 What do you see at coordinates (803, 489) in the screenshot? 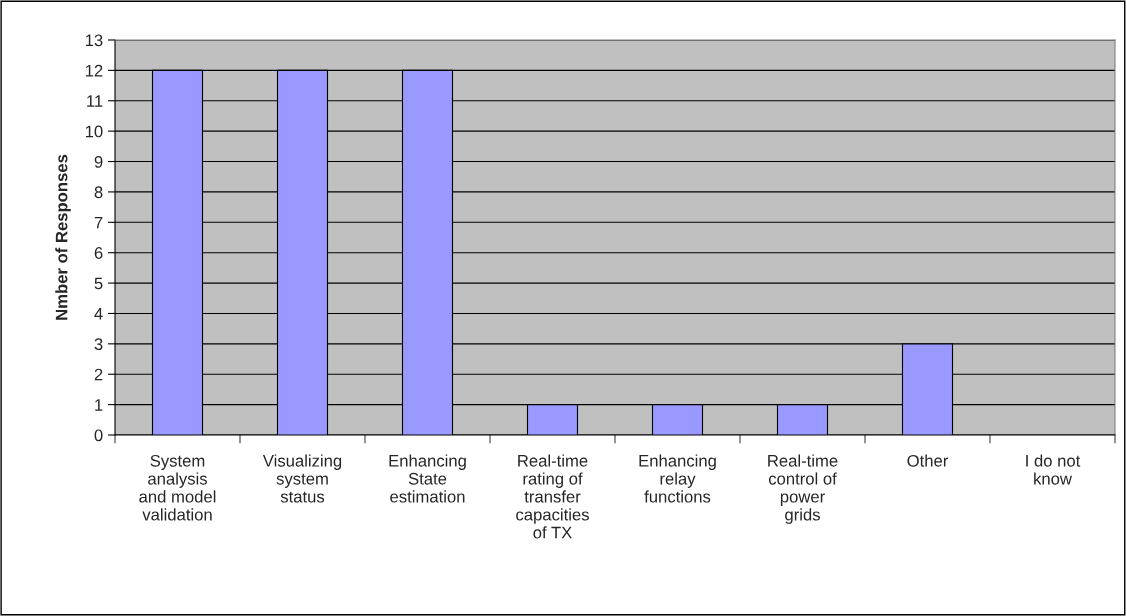
I see `x-tick-label: Real-time control of power grids` at bounding box center [803, 489].